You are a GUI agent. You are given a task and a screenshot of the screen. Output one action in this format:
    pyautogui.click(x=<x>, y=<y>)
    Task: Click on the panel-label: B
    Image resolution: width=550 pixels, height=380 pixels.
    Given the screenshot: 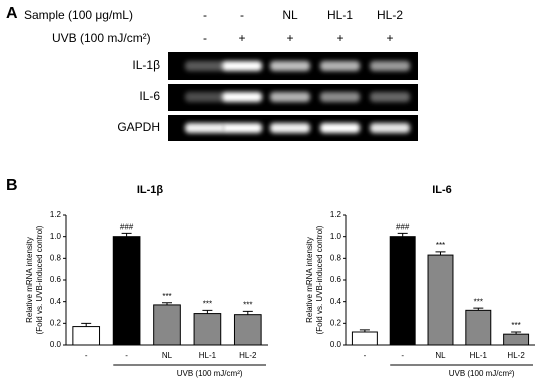 What is the action you would take?
    pyautogui.click(x=12, y=185)
    